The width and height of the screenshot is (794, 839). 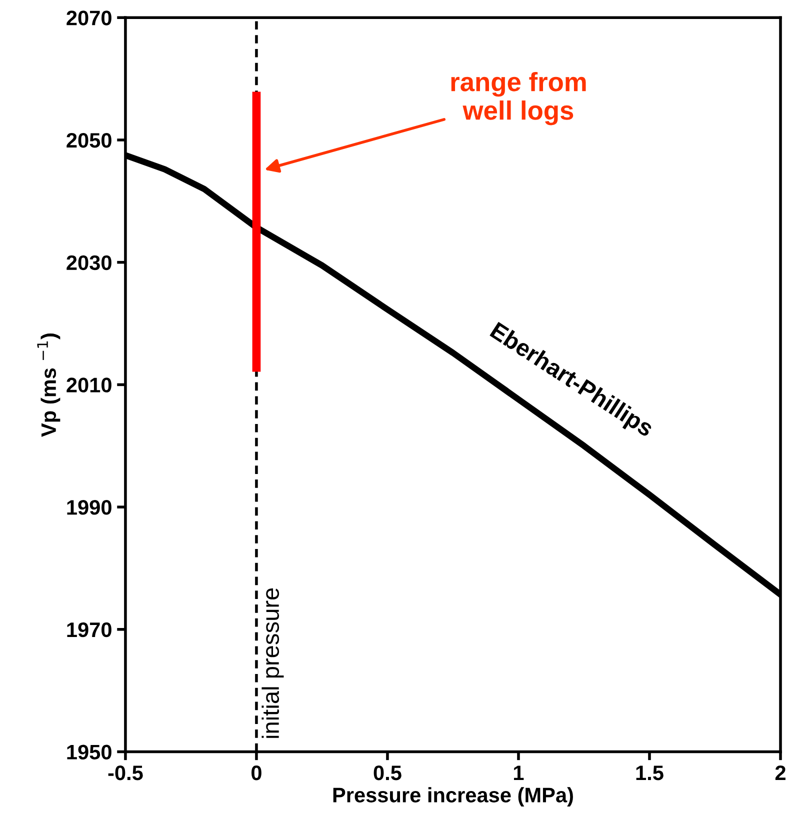 I want to click on y-tick-label: 2030, so click(x=89, y=262).